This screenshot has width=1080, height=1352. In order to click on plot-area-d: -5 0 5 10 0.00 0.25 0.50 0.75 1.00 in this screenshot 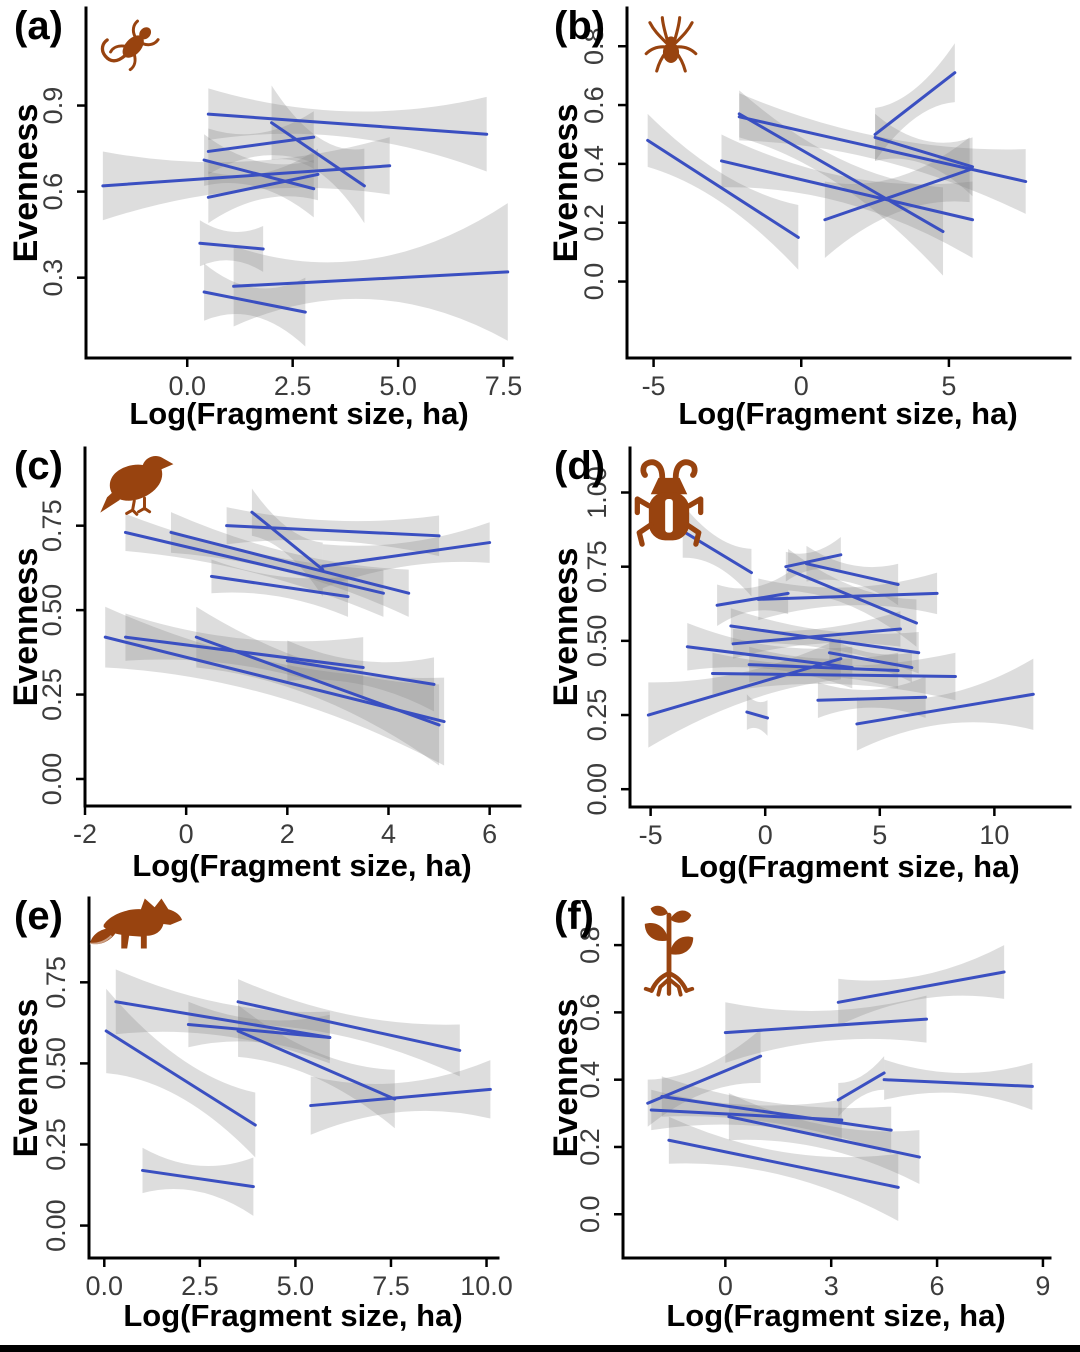, I will do `click(827, 648)`.